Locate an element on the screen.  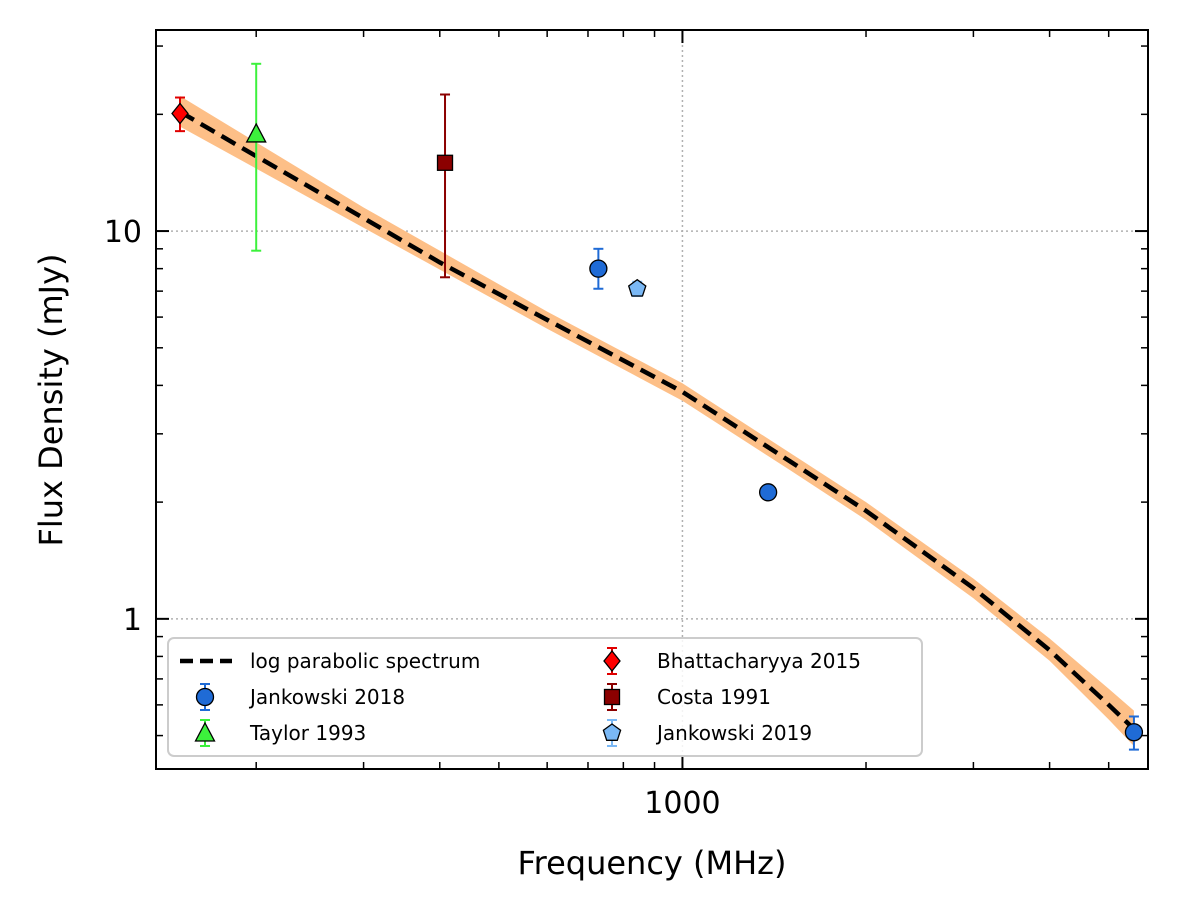
legend-label: Jankowski 2019 is located at coordinates (733, 733).